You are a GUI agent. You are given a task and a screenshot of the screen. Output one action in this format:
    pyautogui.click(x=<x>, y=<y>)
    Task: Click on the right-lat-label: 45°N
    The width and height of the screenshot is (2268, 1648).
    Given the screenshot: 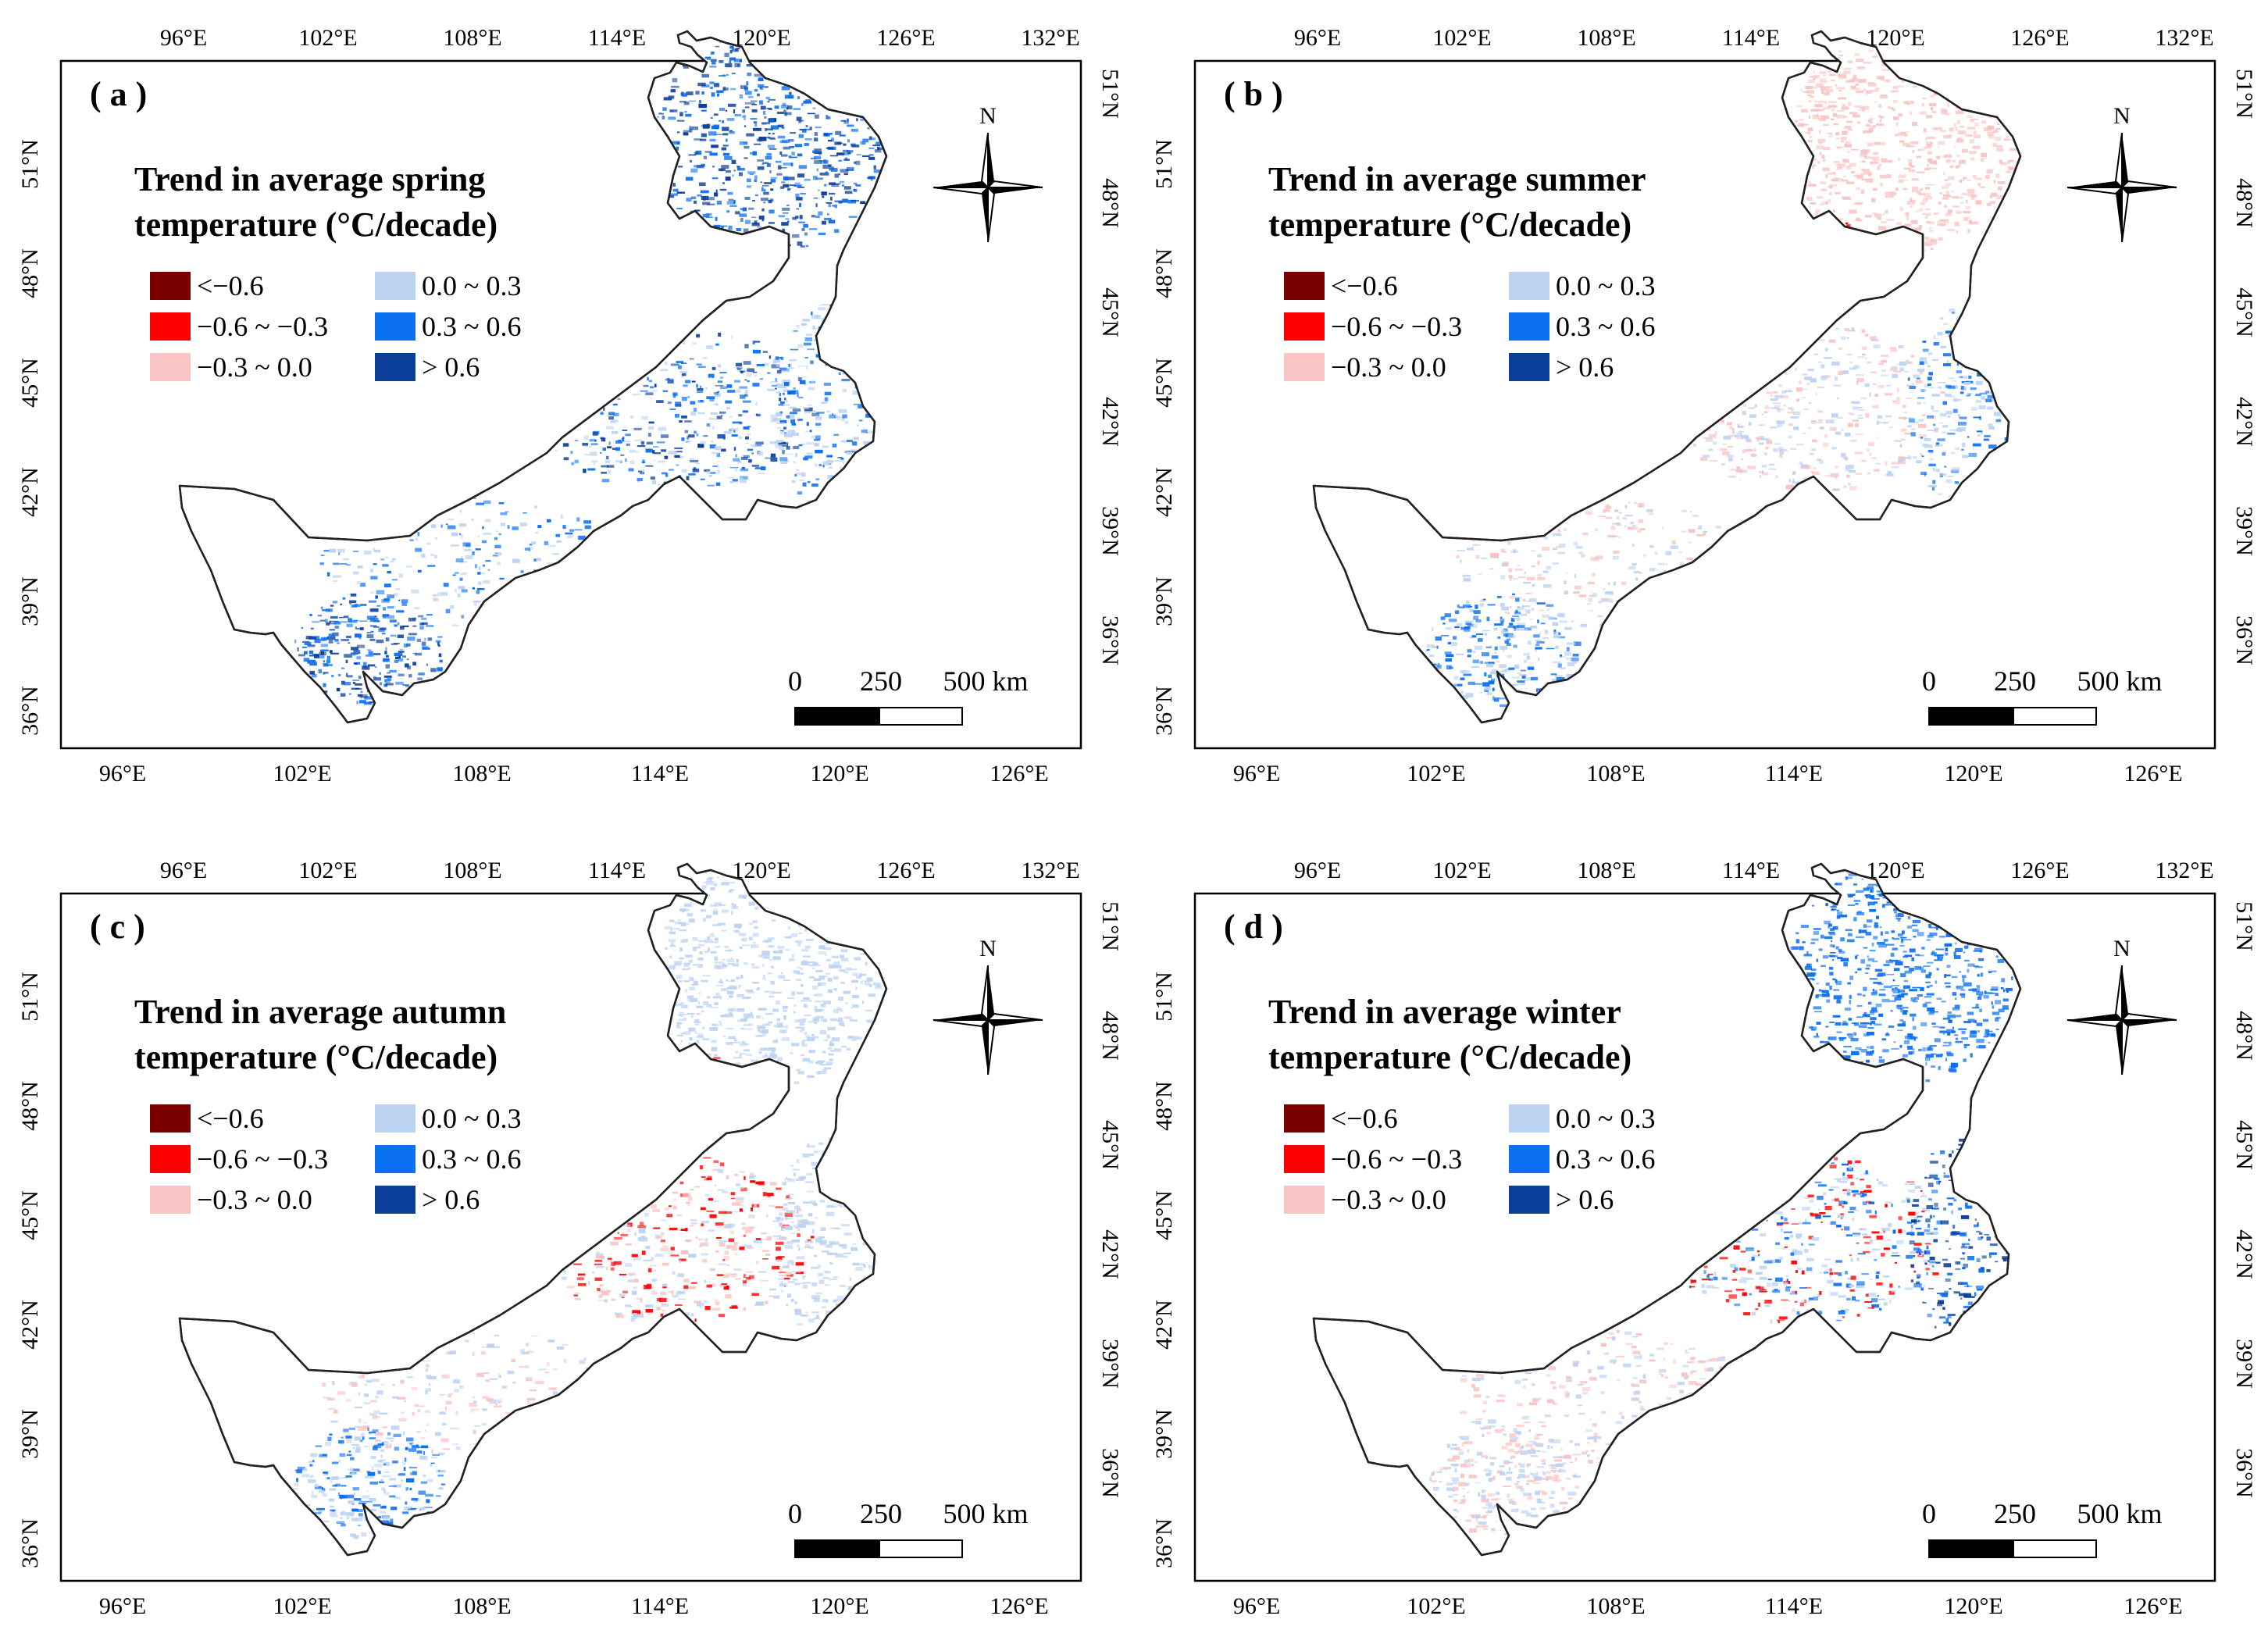 What is the action you would take?
    pyautogui.click(x=2244, y=312)
    